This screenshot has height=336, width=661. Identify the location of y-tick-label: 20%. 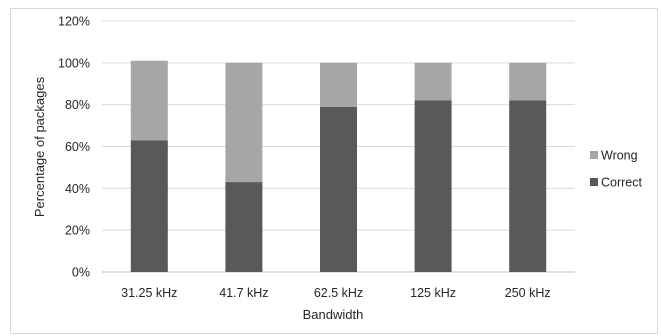
(77, 231).